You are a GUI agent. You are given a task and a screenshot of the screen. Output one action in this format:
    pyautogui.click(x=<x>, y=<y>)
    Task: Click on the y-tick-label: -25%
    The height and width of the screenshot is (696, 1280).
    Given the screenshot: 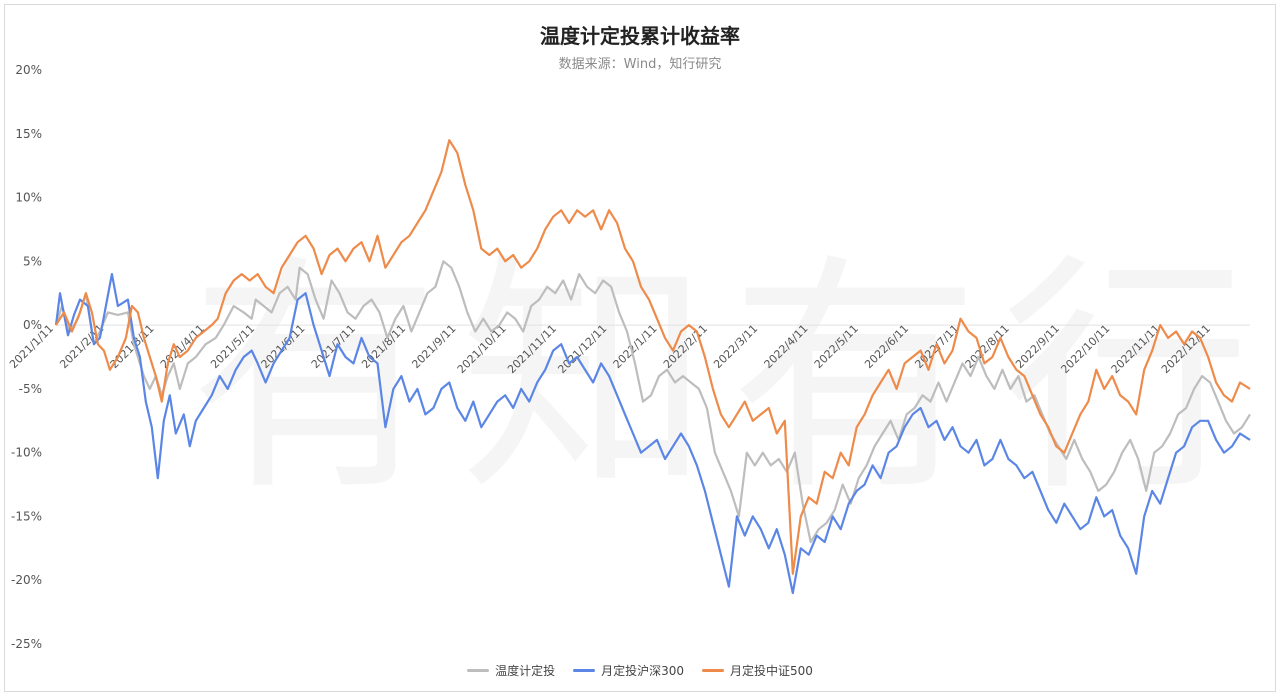 What is the action you would take?
    pyautogui.click(x=26, y=644)
    